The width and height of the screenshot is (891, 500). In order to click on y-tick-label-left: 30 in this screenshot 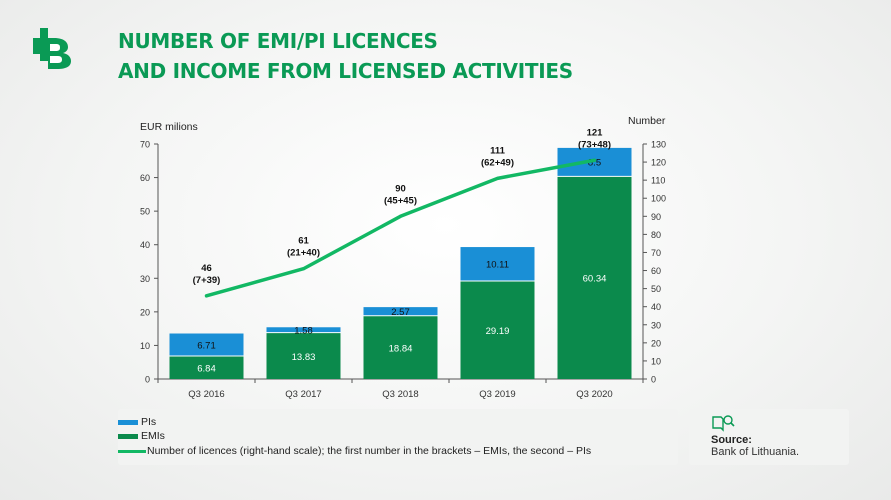, I will do `click(145, 279)`.